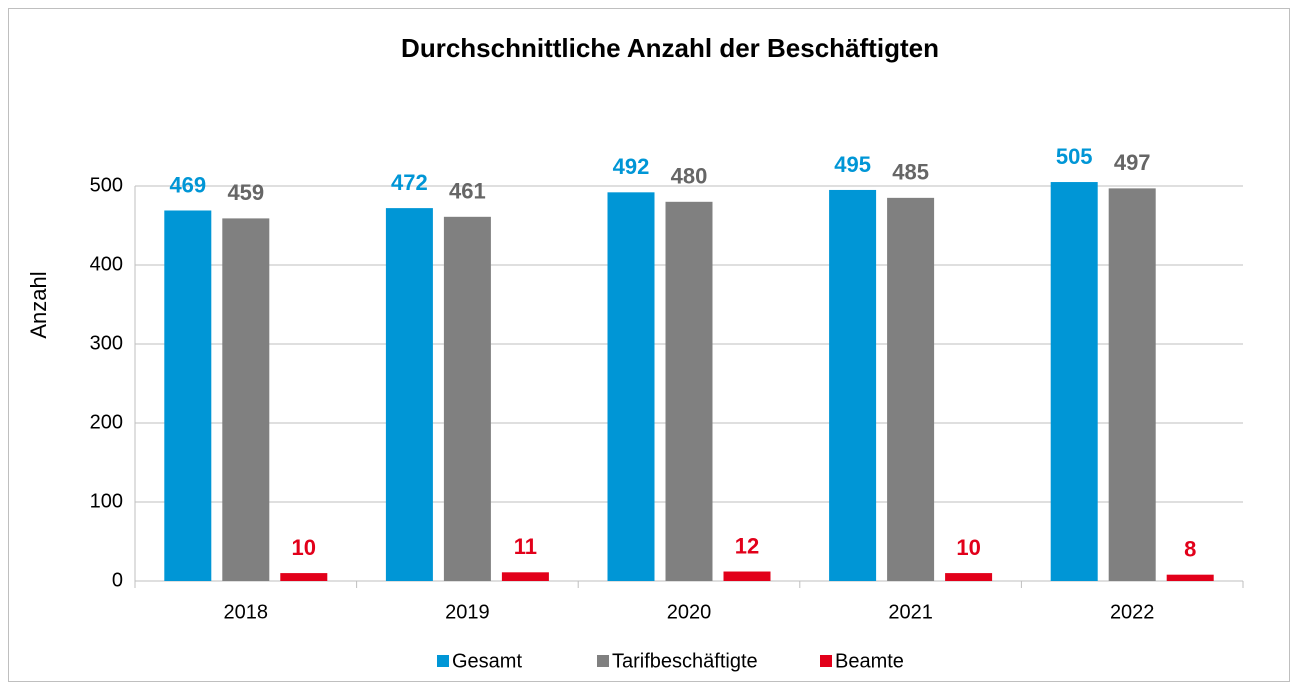 Image resolution: width=1298 pixels, height=689 pixels. What do you see at coordinates (1190, 548) in the screenshot?
I see `data-label: 8` at bounding box center [1190, 548].